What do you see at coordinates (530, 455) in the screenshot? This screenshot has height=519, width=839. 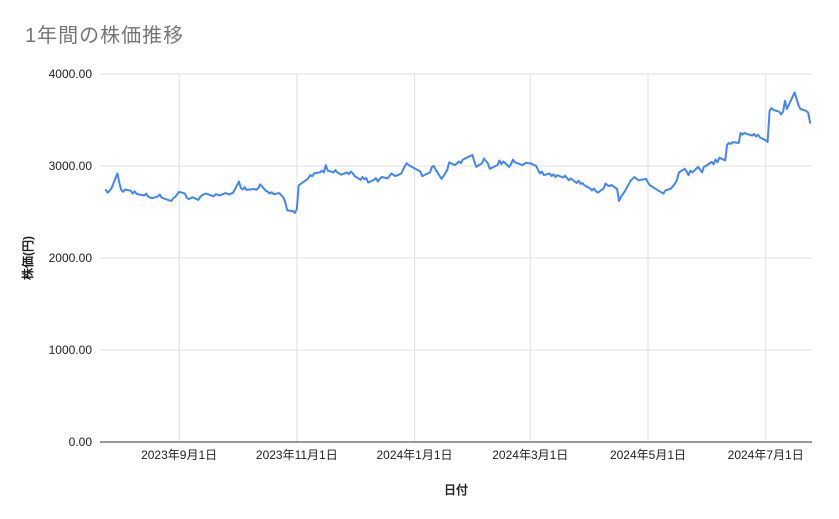 I see `x-tick-label: 2024年3月1日` at bounding box center [530, 455].